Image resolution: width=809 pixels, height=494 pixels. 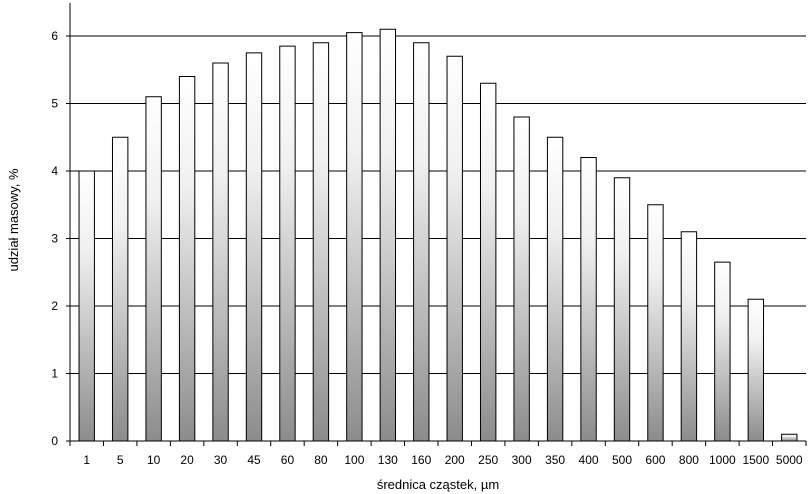 What do you see at coordinates (388, 460) in the screenshot?
I see `x-tick-label-130: 130` at bounding box center [388, 460].